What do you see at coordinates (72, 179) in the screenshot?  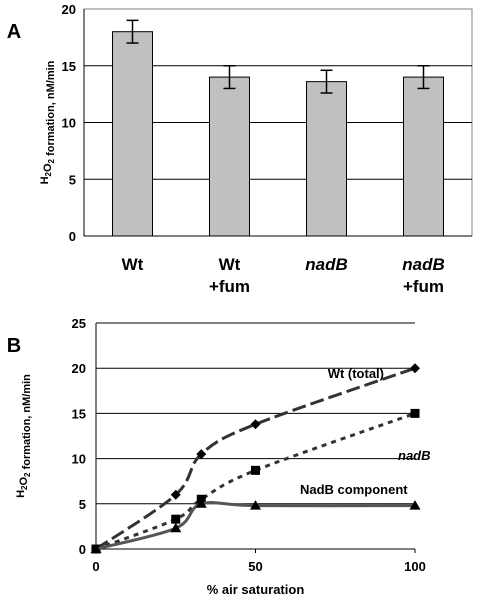 I see `panel-a-y-tick-label: 5` at bounding box center [72, 179].